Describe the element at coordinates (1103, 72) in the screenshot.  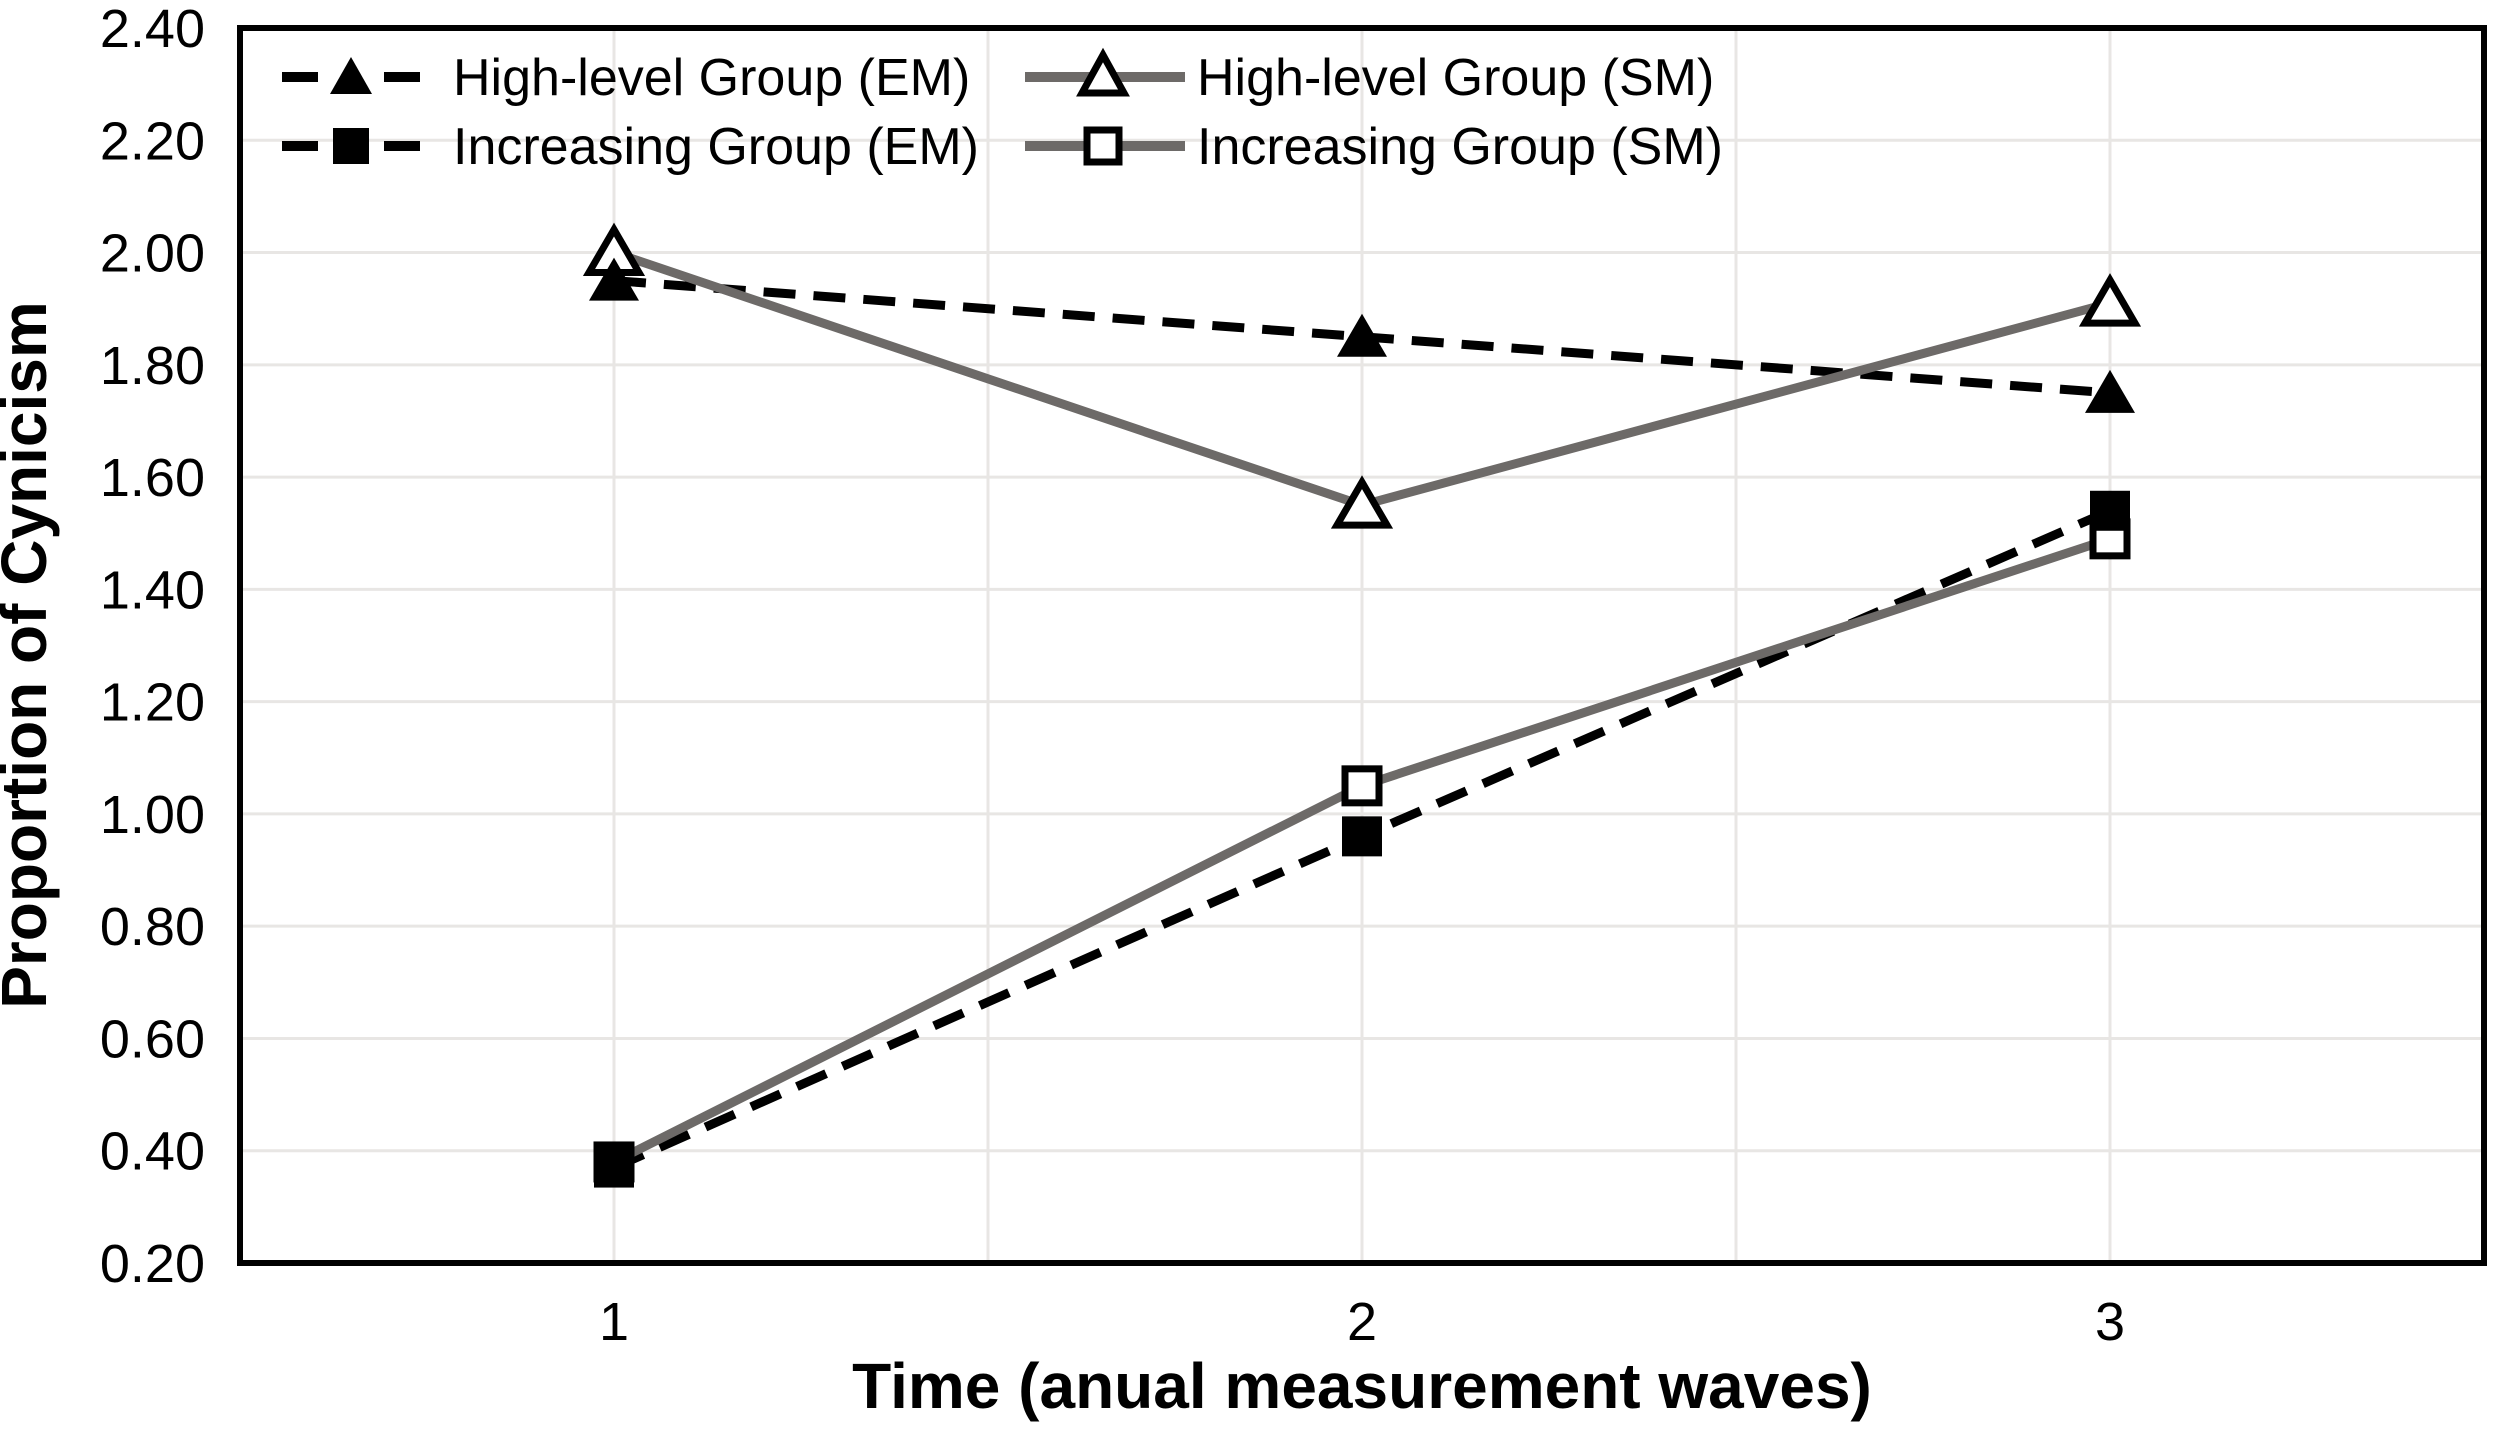
I see `open-triangle-marker-icon` at that location.